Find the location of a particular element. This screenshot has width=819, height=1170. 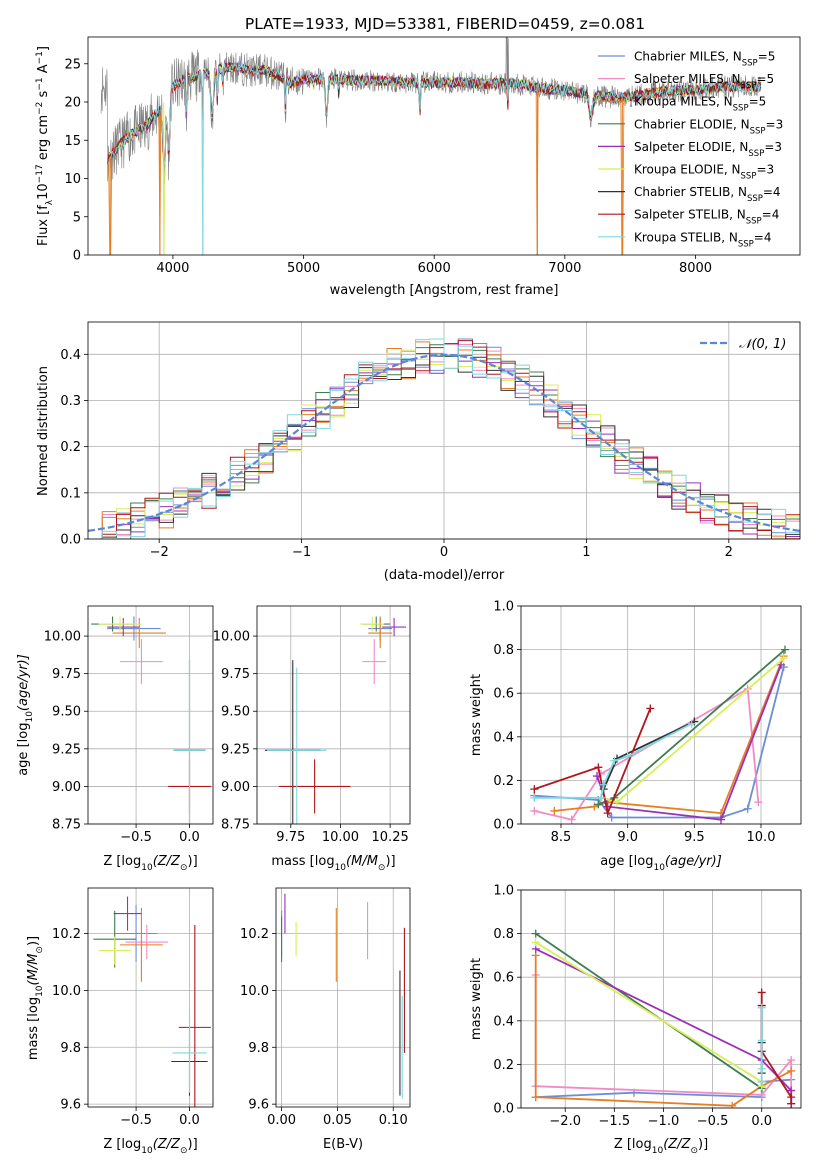

ebv-mass-axes: 0.00 0.05 0.10 9.6 9.8 10.0 10.2 E(B-V) is located at coordinates (325, 1019).